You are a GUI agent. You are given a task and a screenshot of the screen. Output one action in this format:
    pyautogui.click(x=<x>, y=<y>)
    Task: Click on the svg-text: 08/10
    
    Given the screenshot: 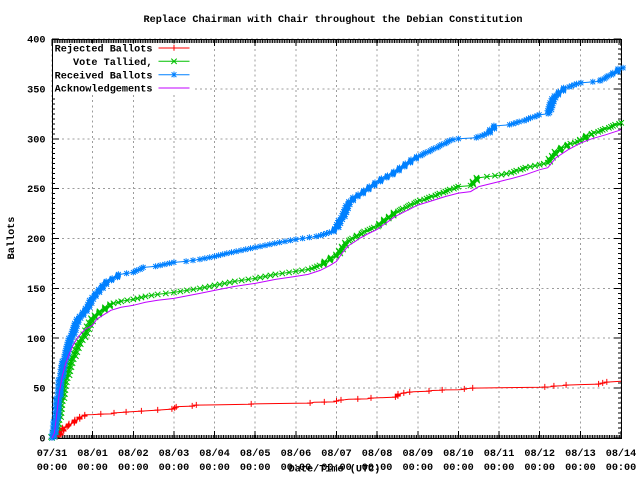 What is the action you would take?
    pyautogui.click(x=458, y=454)
    